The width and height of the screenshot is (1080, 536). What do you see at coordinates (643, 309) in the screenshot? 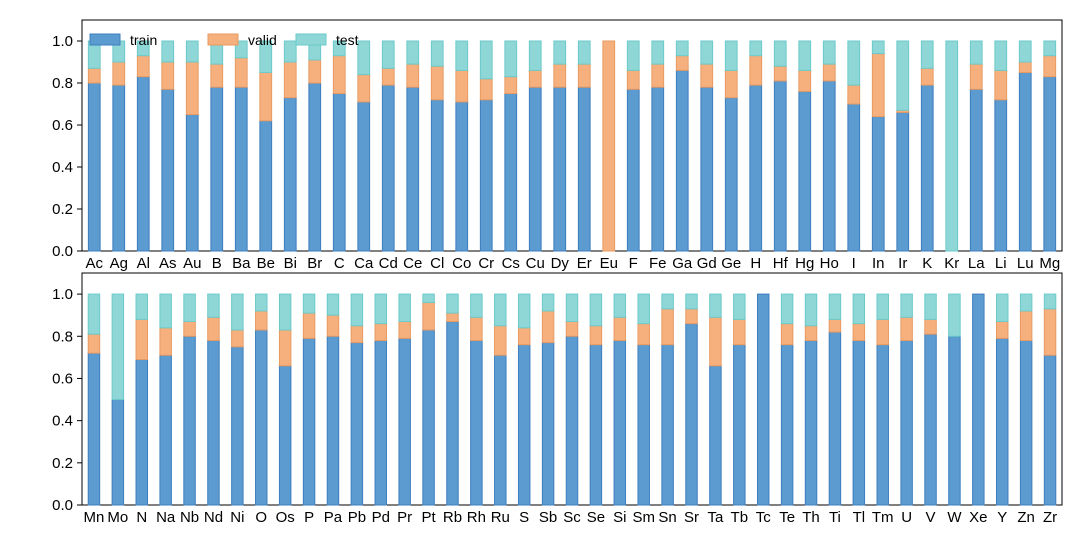
I see `bar-test-Sm` at bounding box center [643, 309].